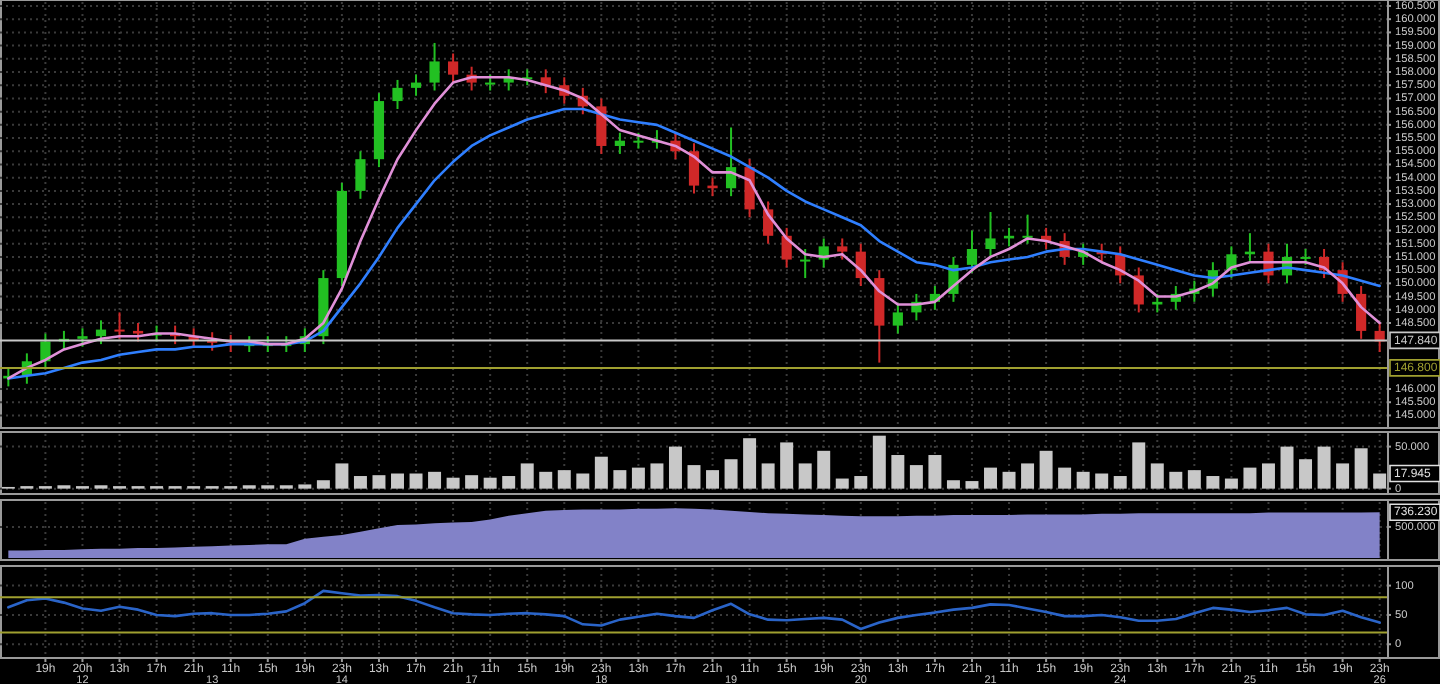 The image size is (1440, 684). What do you see at coordinates (694, 610) in the screenshot?
I see `line-series` at bounding box center [694, 610].